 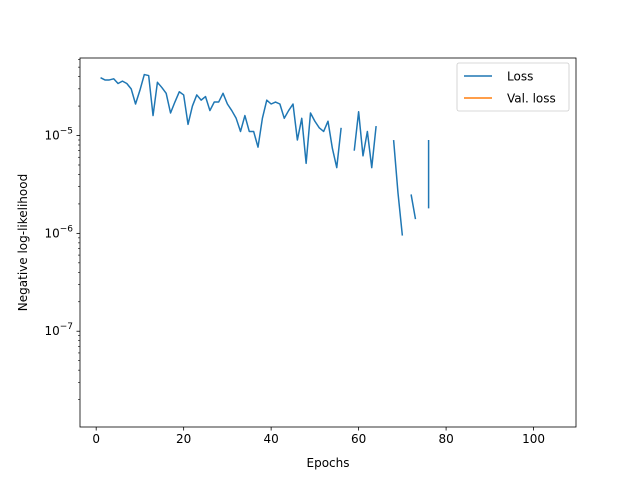 What do you see at coordinates (531, 99) in the screenshot?
I see `legend-label-val-loss: Val. loss` at bounding box center [531, 99].